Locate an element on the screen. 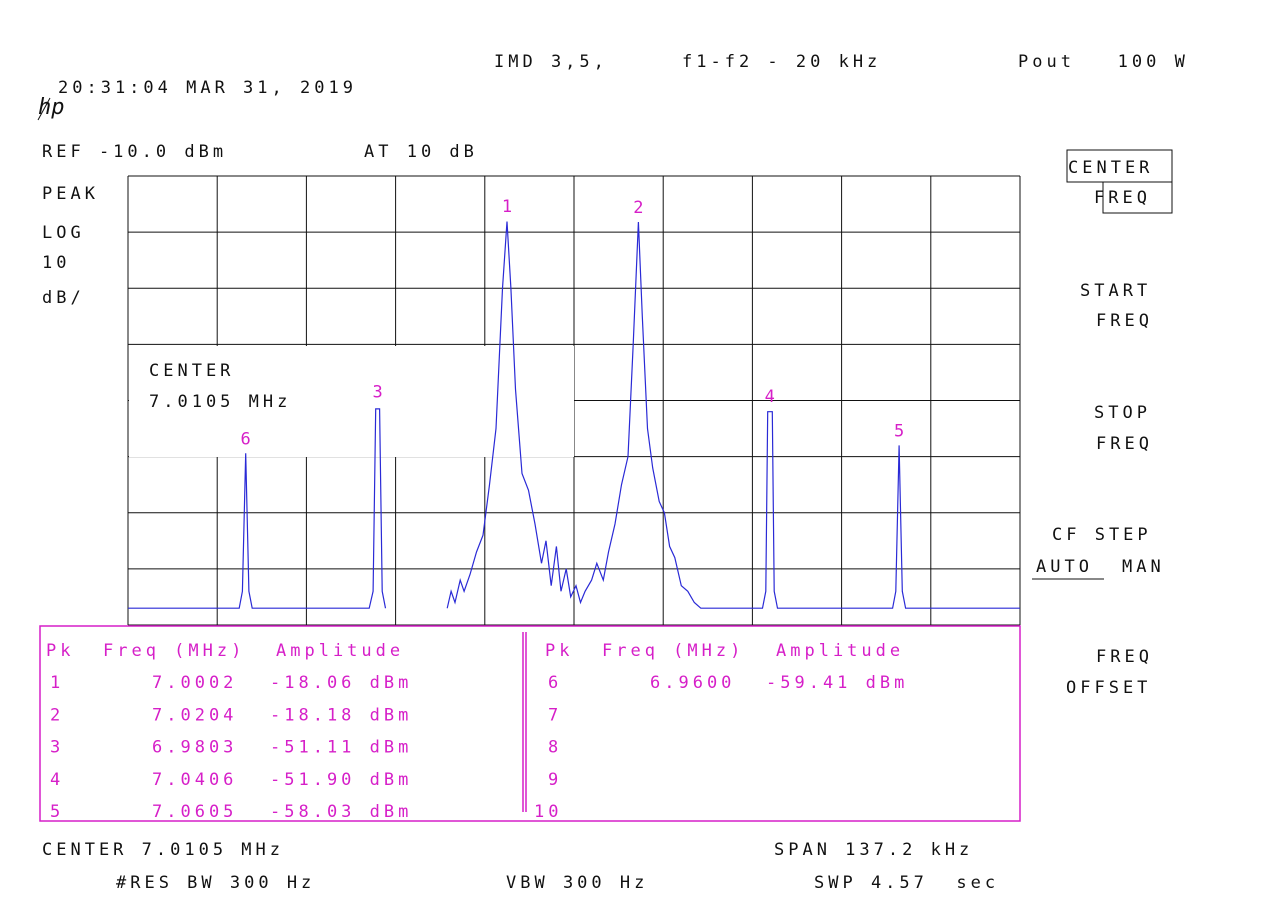  table-cell: 7.0605 is located at coordinates (194, 812).